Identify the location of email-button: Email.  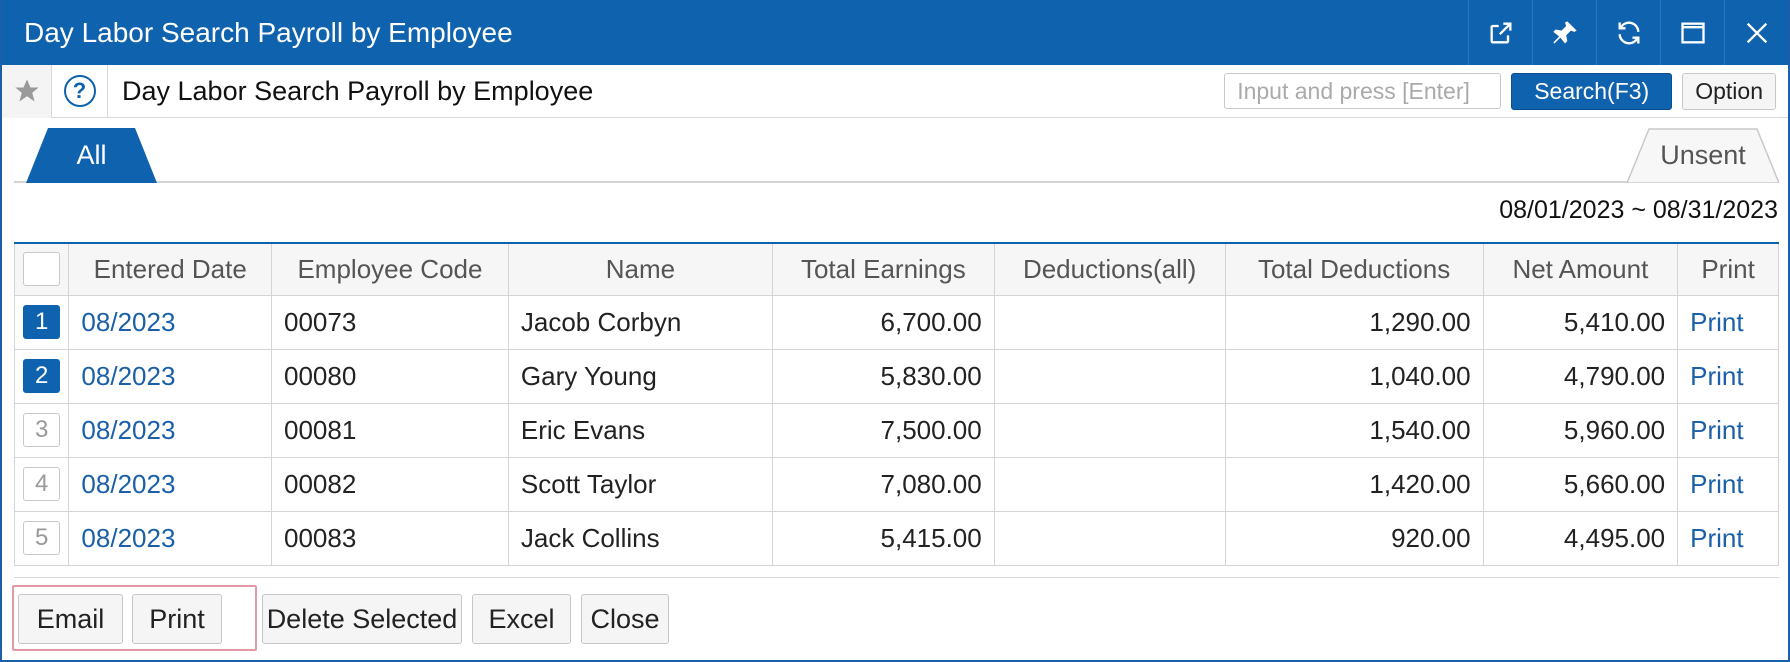
(70, 619).